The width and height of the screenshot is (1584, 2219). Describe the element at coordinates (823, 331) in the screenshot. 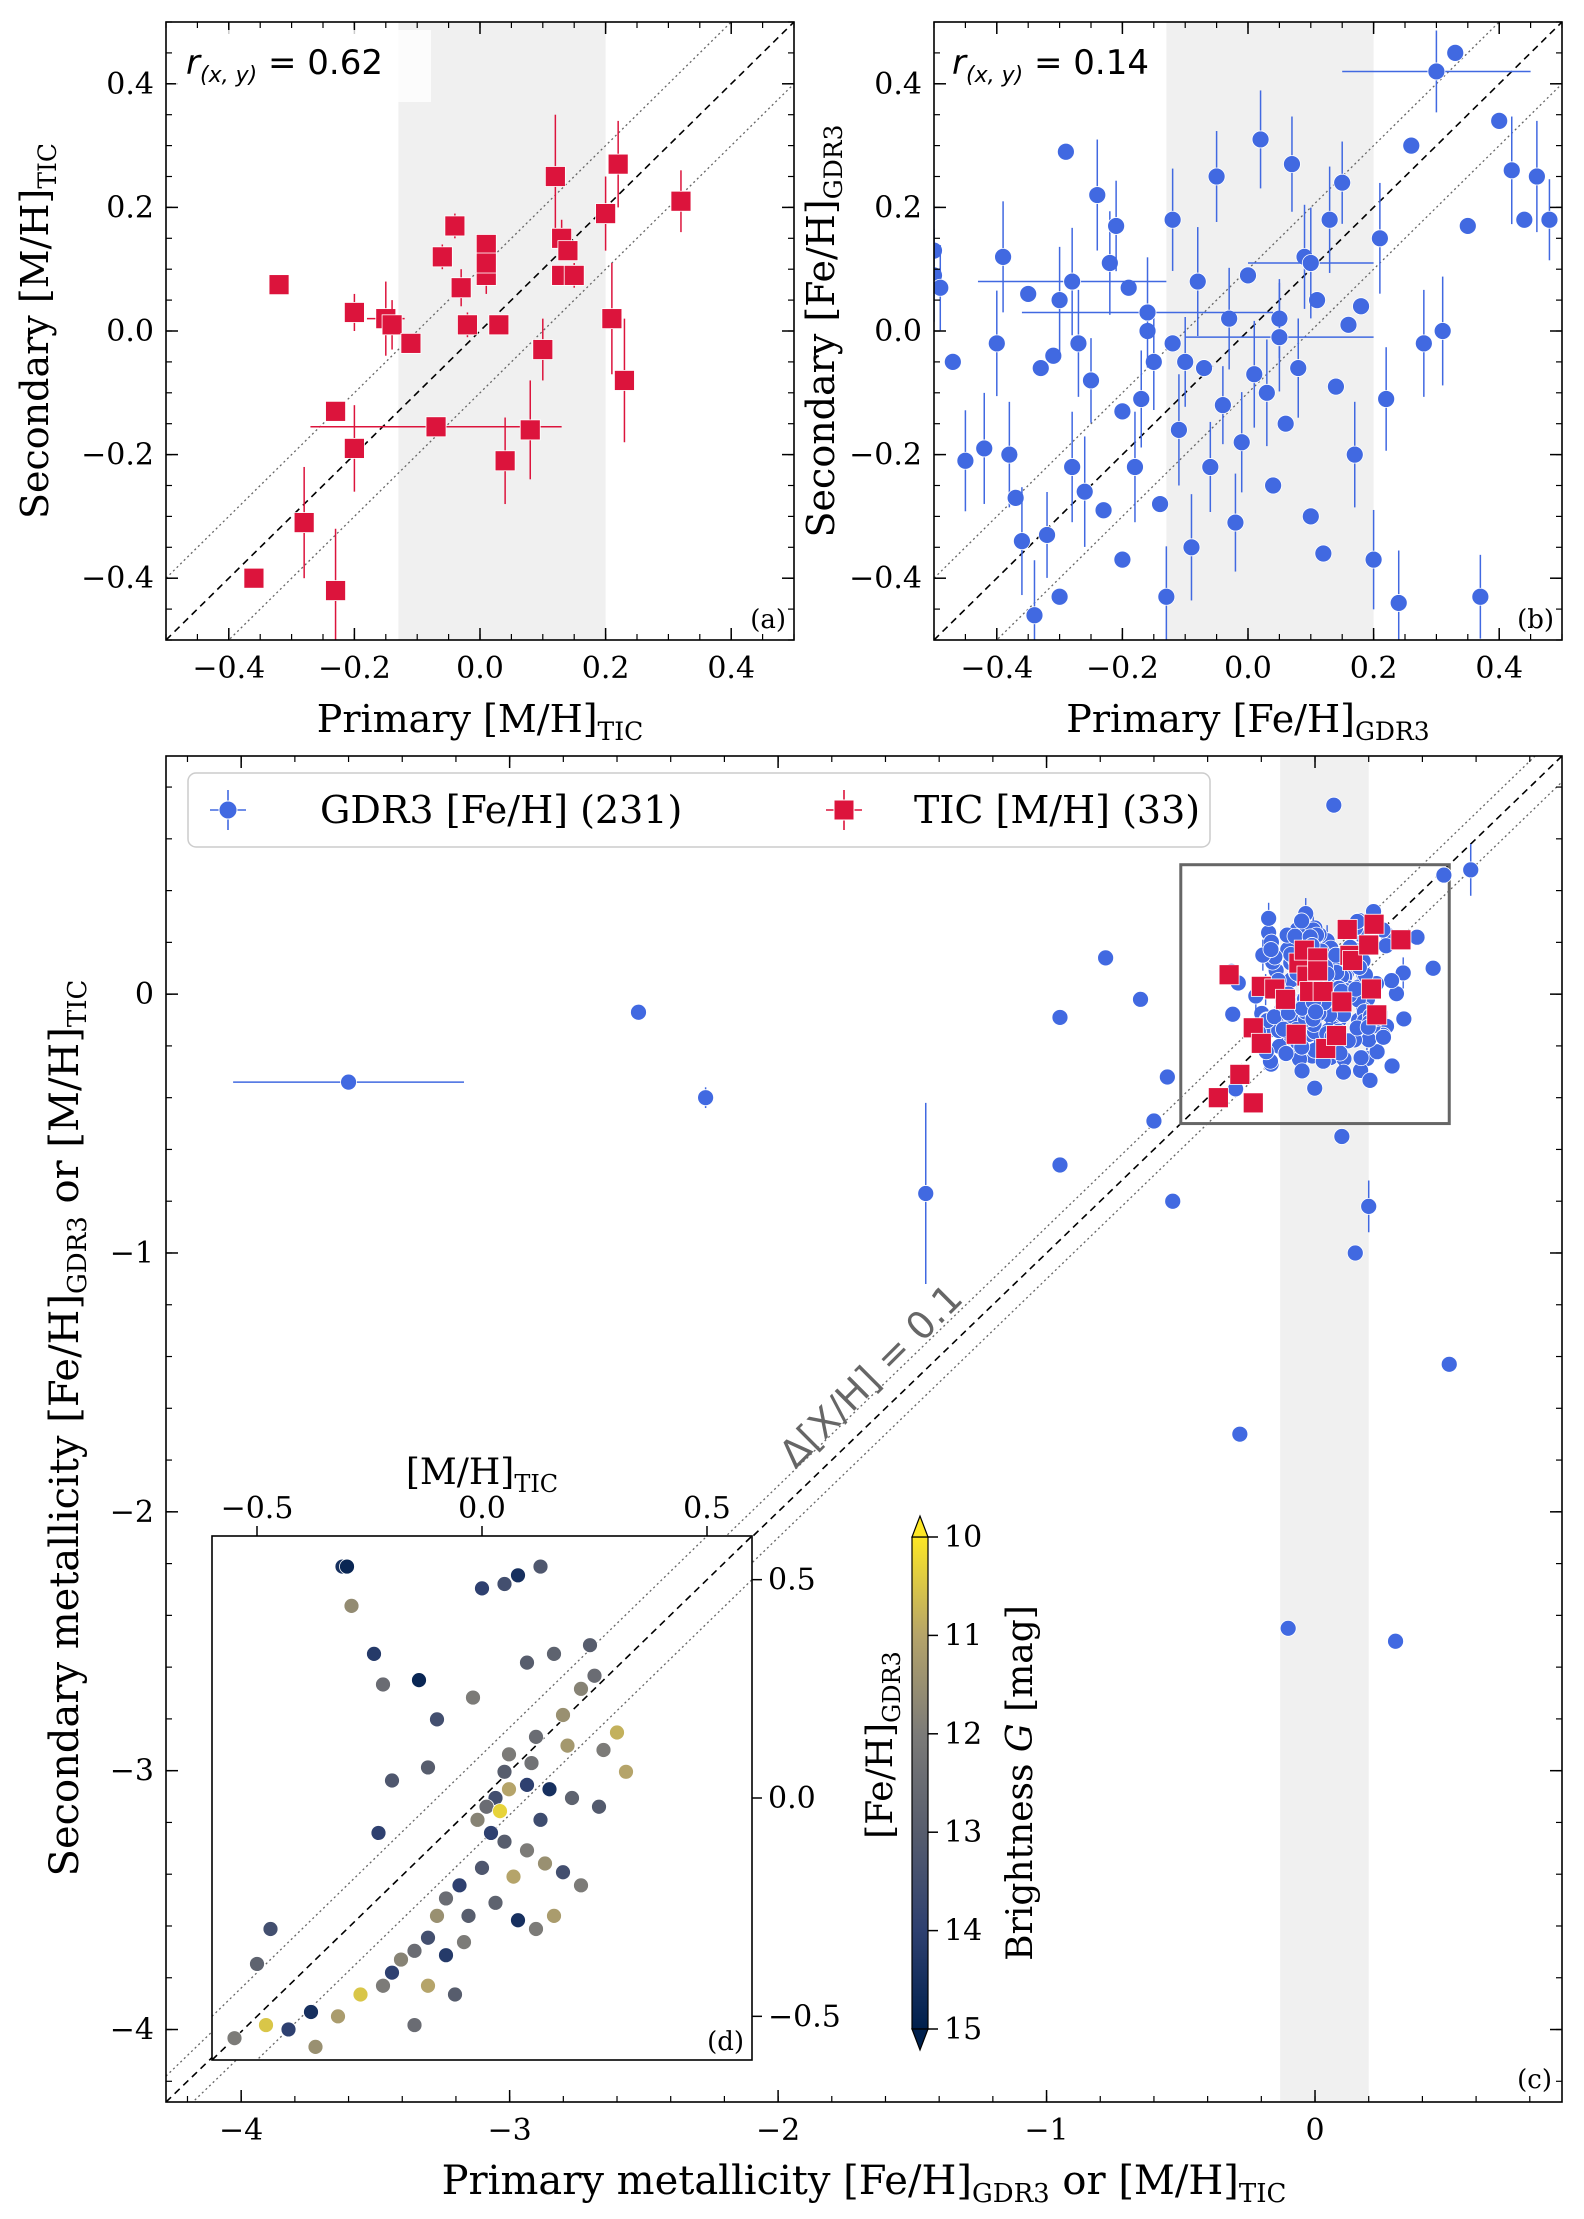

I see `panel-b-ylabel: Secondary [Fe/H]GDR3` at that location.